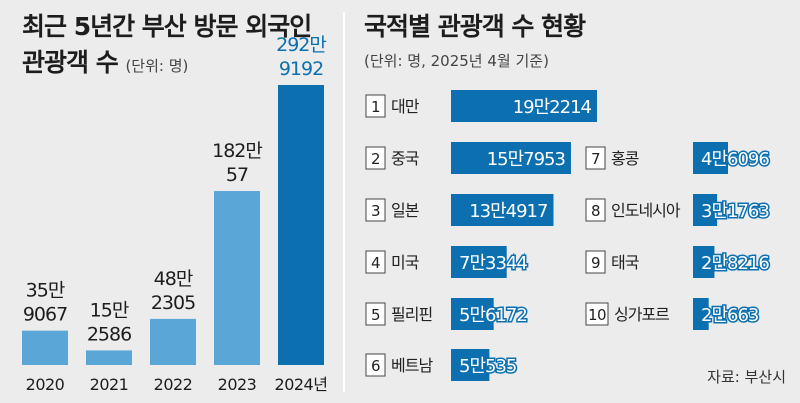  What do you see at coordinates (237, 175) in the screenshot?
I see `year-value-label-line2: 57` at bounding box center [237, 175].